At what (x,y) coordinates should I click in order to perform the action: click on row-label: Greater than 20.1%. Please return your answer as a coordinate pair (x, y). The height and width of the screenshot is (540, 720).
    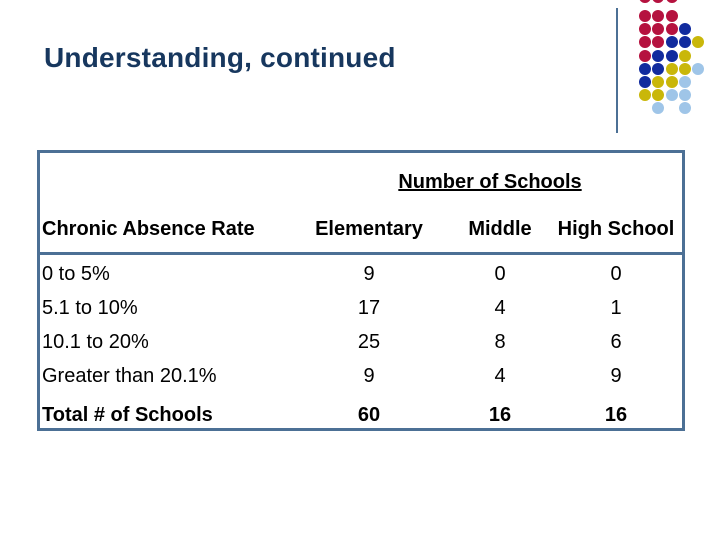
    Looking at the image, I should click on (129, 376).